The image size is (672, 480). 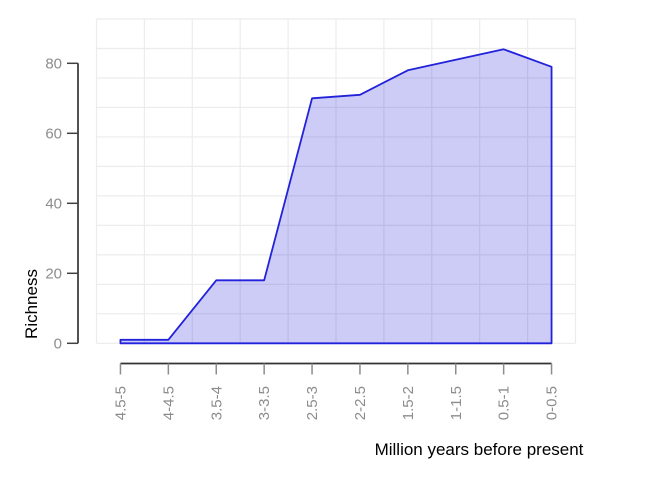 I want to click on x-axis-title: Million years before present, so click(x=479, y=449).